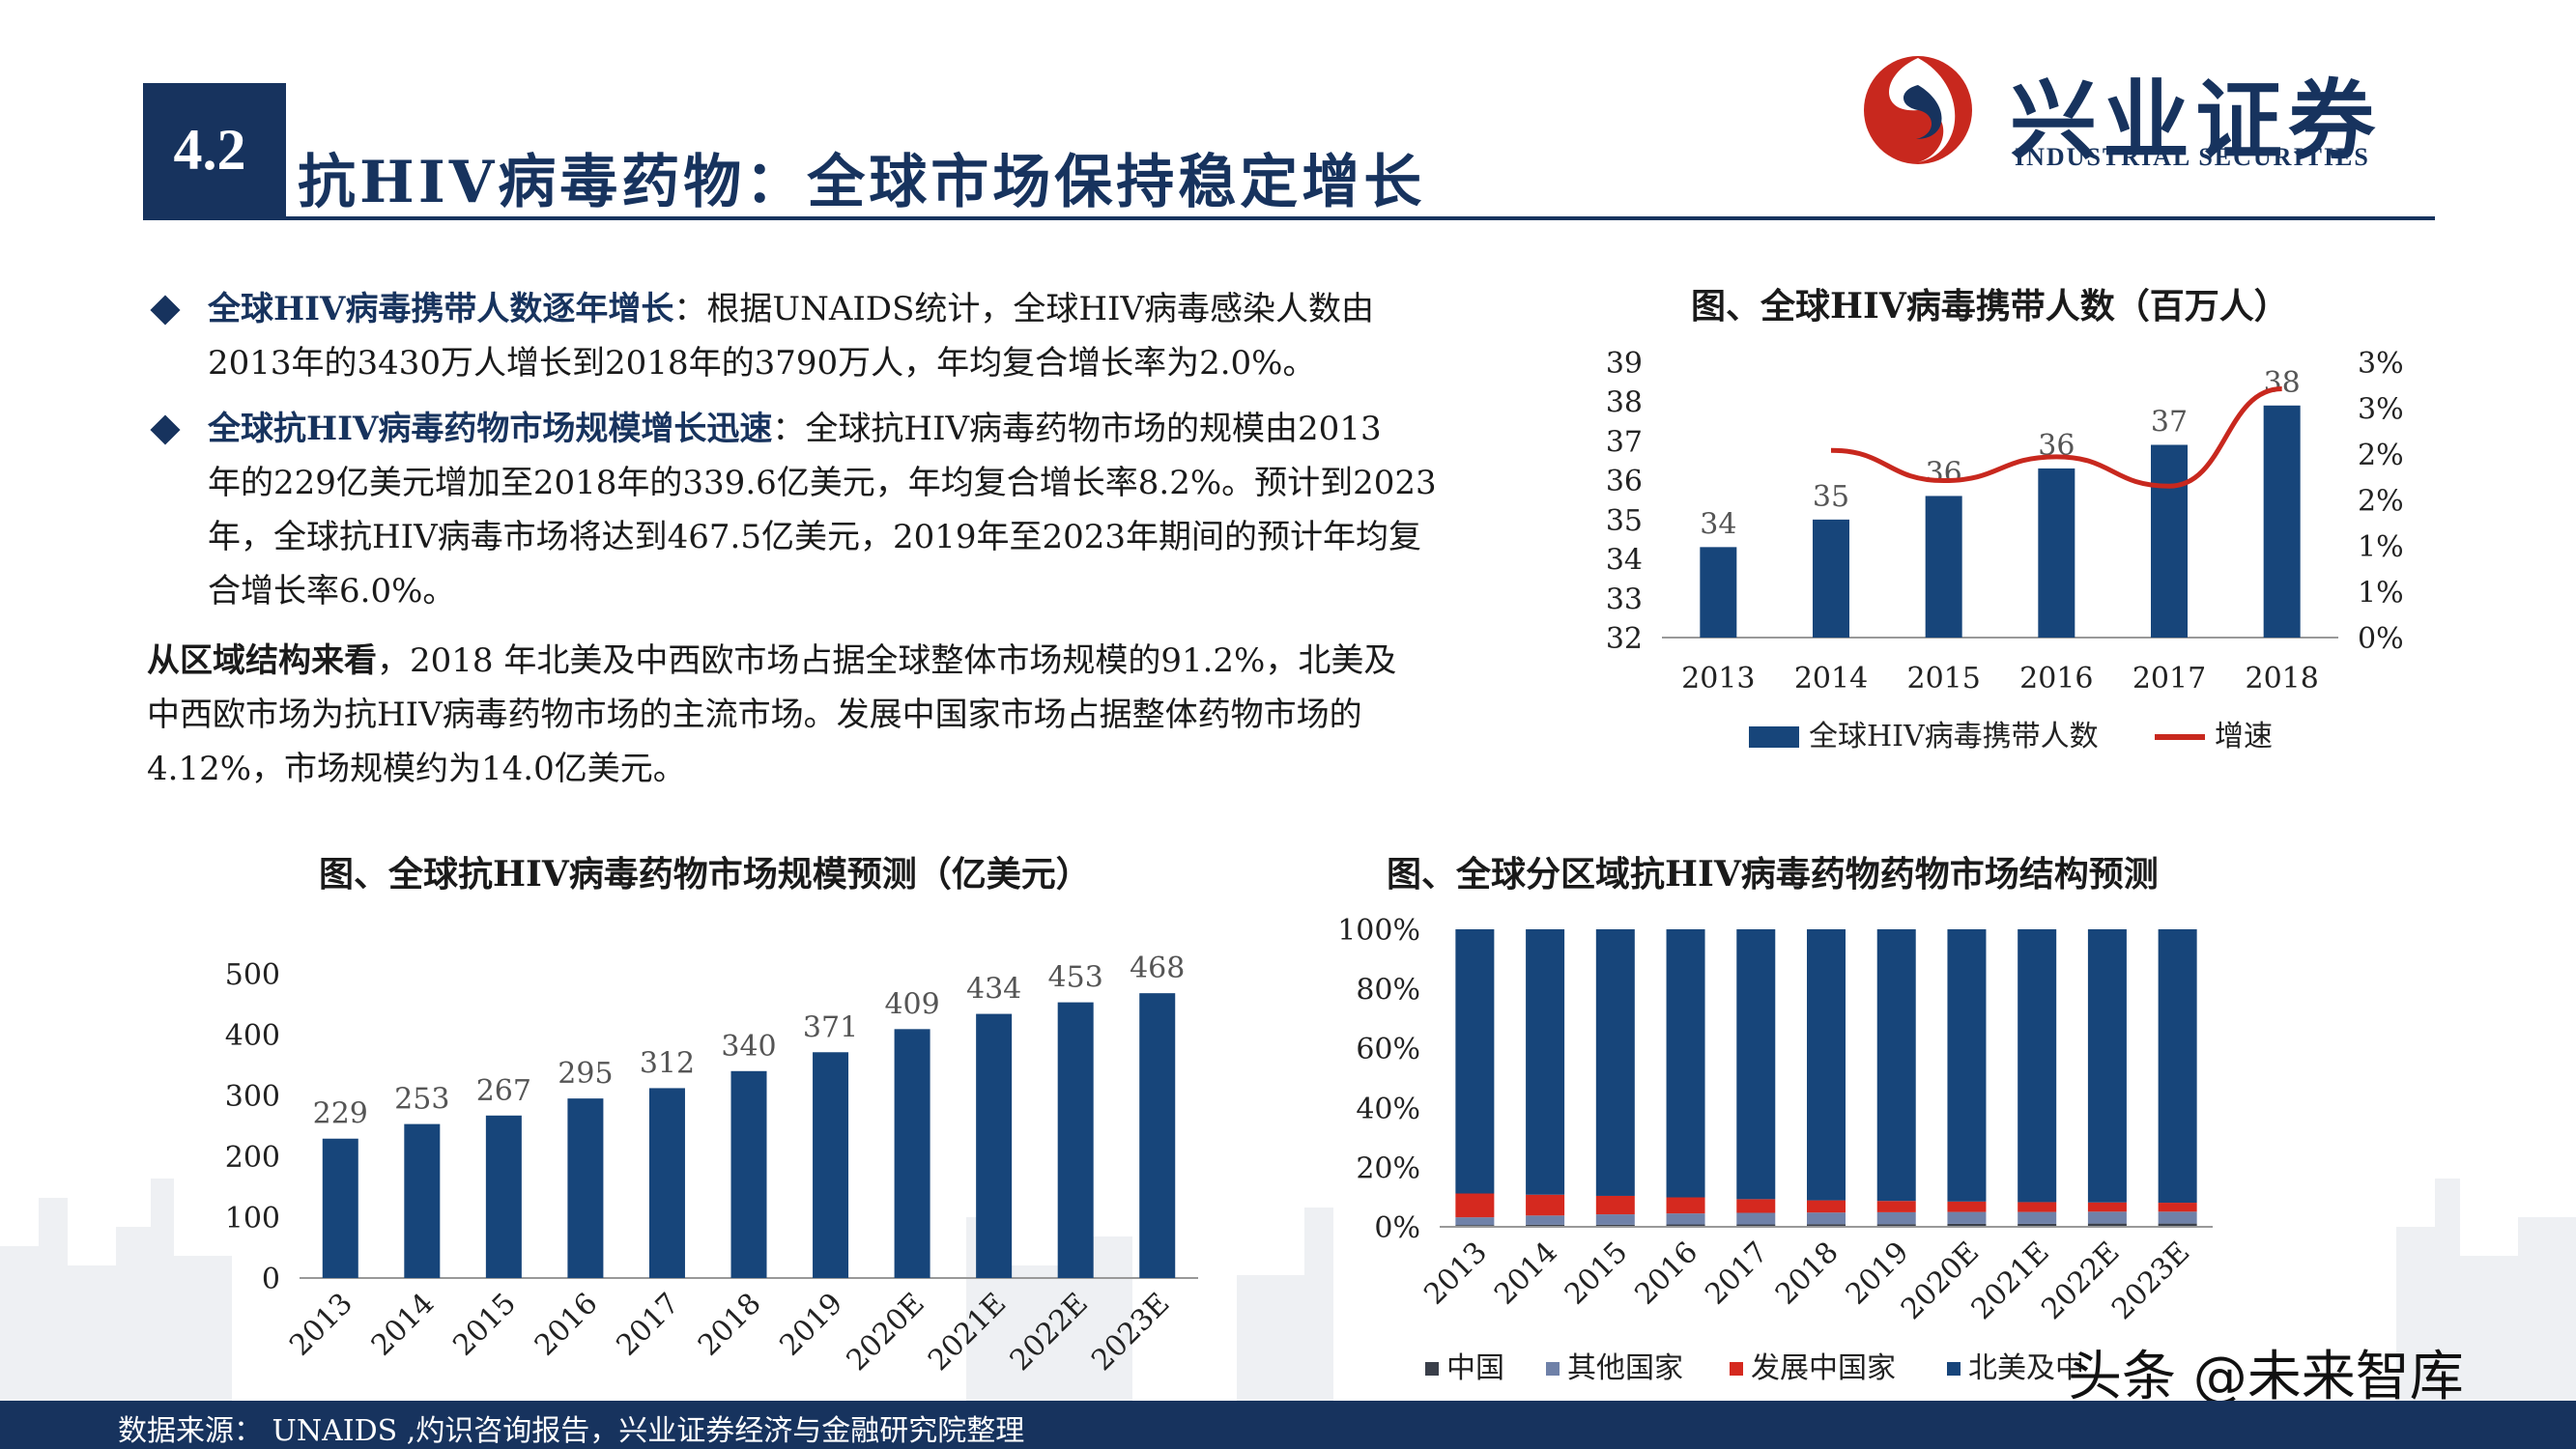  I want to click on y-right-tick-label: 1%, so click(2381, 547).